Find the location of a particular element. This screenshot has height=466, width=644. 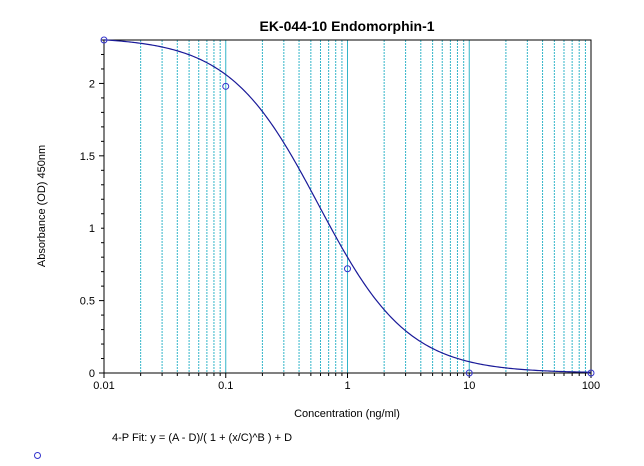

chart-title: EK-044-10 Endomorphin-1 is located at coordinates (346, 26).